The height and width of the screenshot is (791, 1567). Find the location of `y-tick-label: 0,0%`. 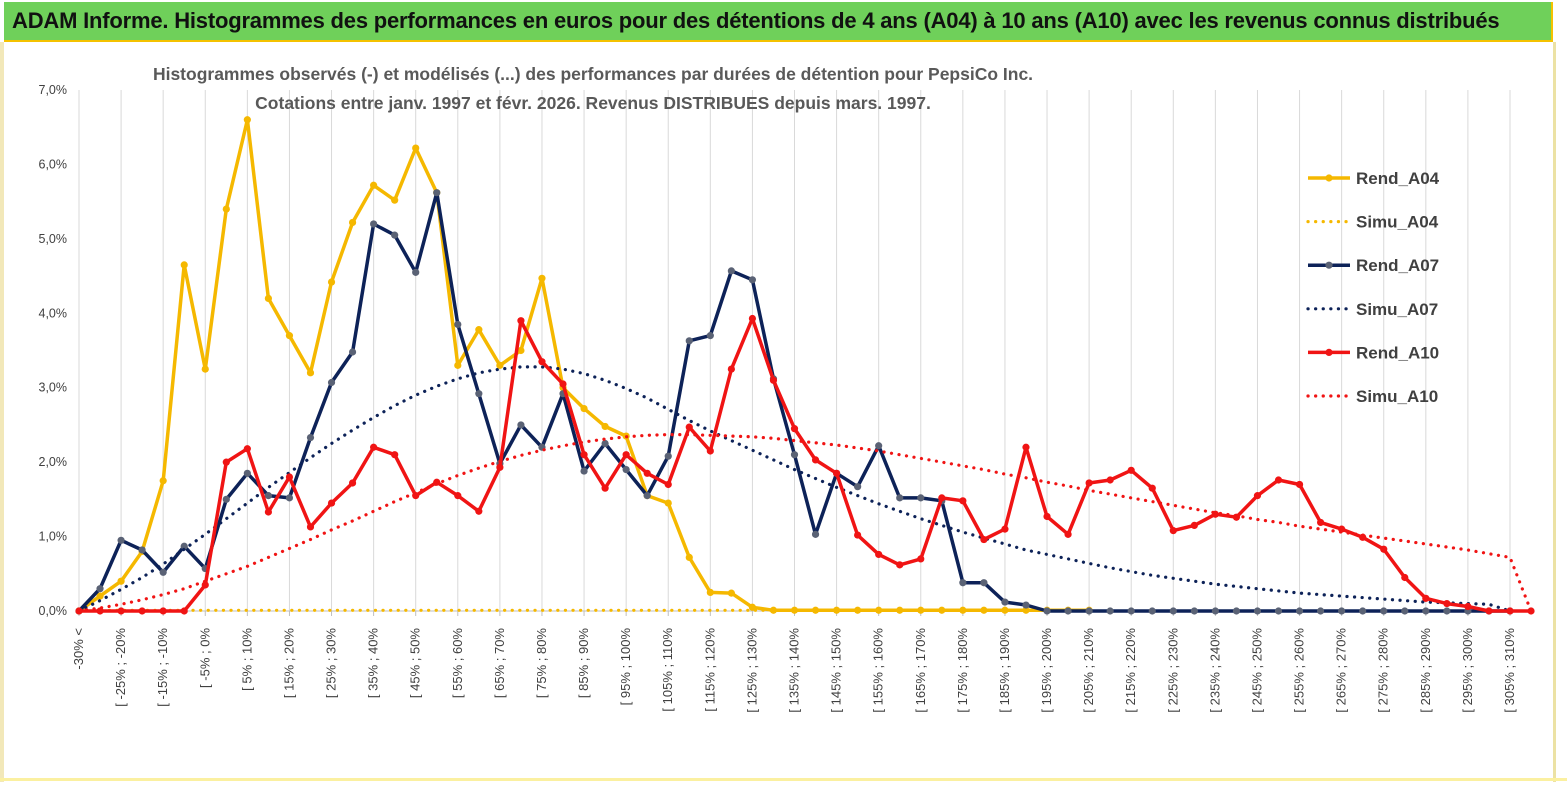

y-tick-label: 0,0% is located at coordinates (53, 611).